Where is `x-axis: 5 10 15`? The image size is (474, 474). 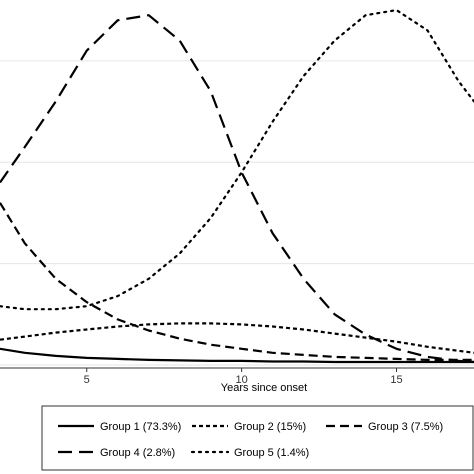 x-axis: 5 10 15 is located at coordinates (237, 376).